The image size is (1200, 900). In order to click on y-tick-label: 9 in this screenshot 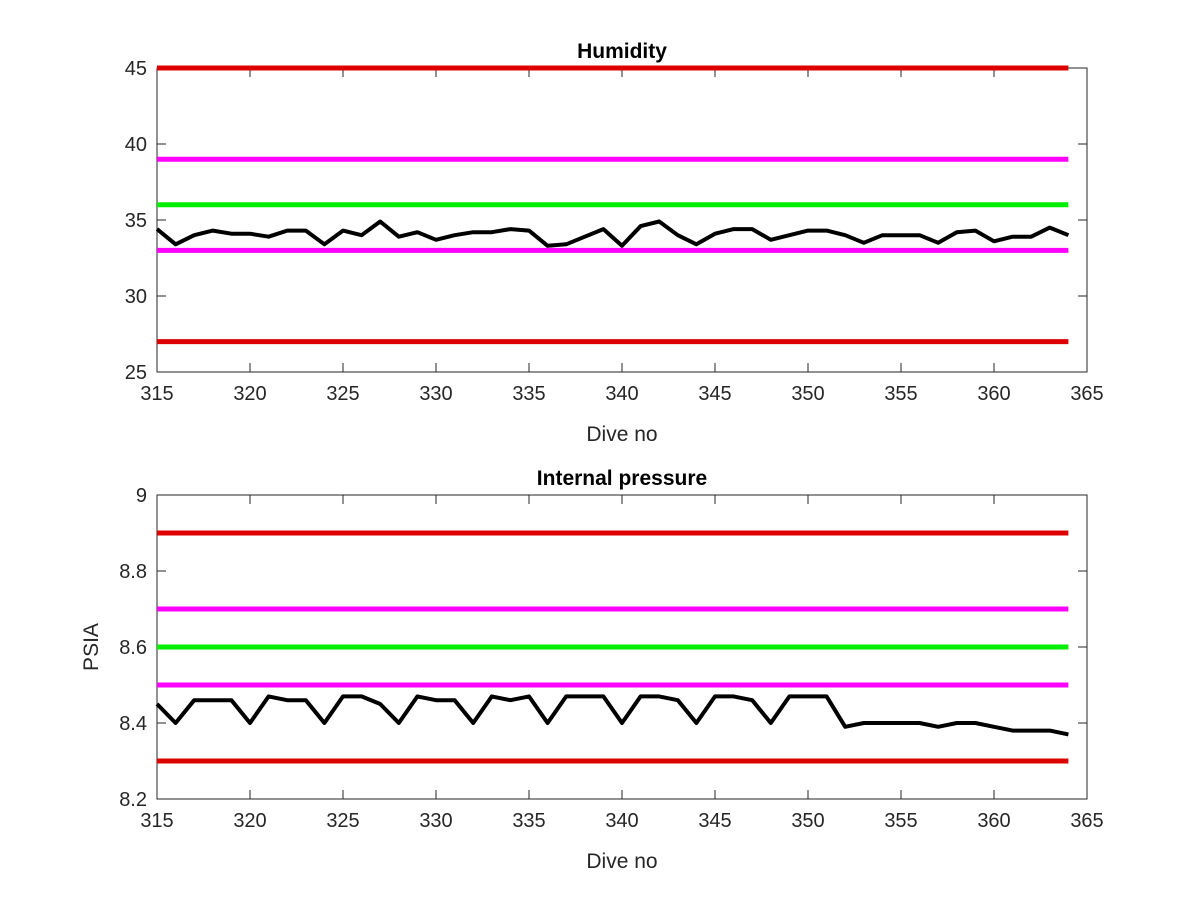, I will do `click(141, 496)`.